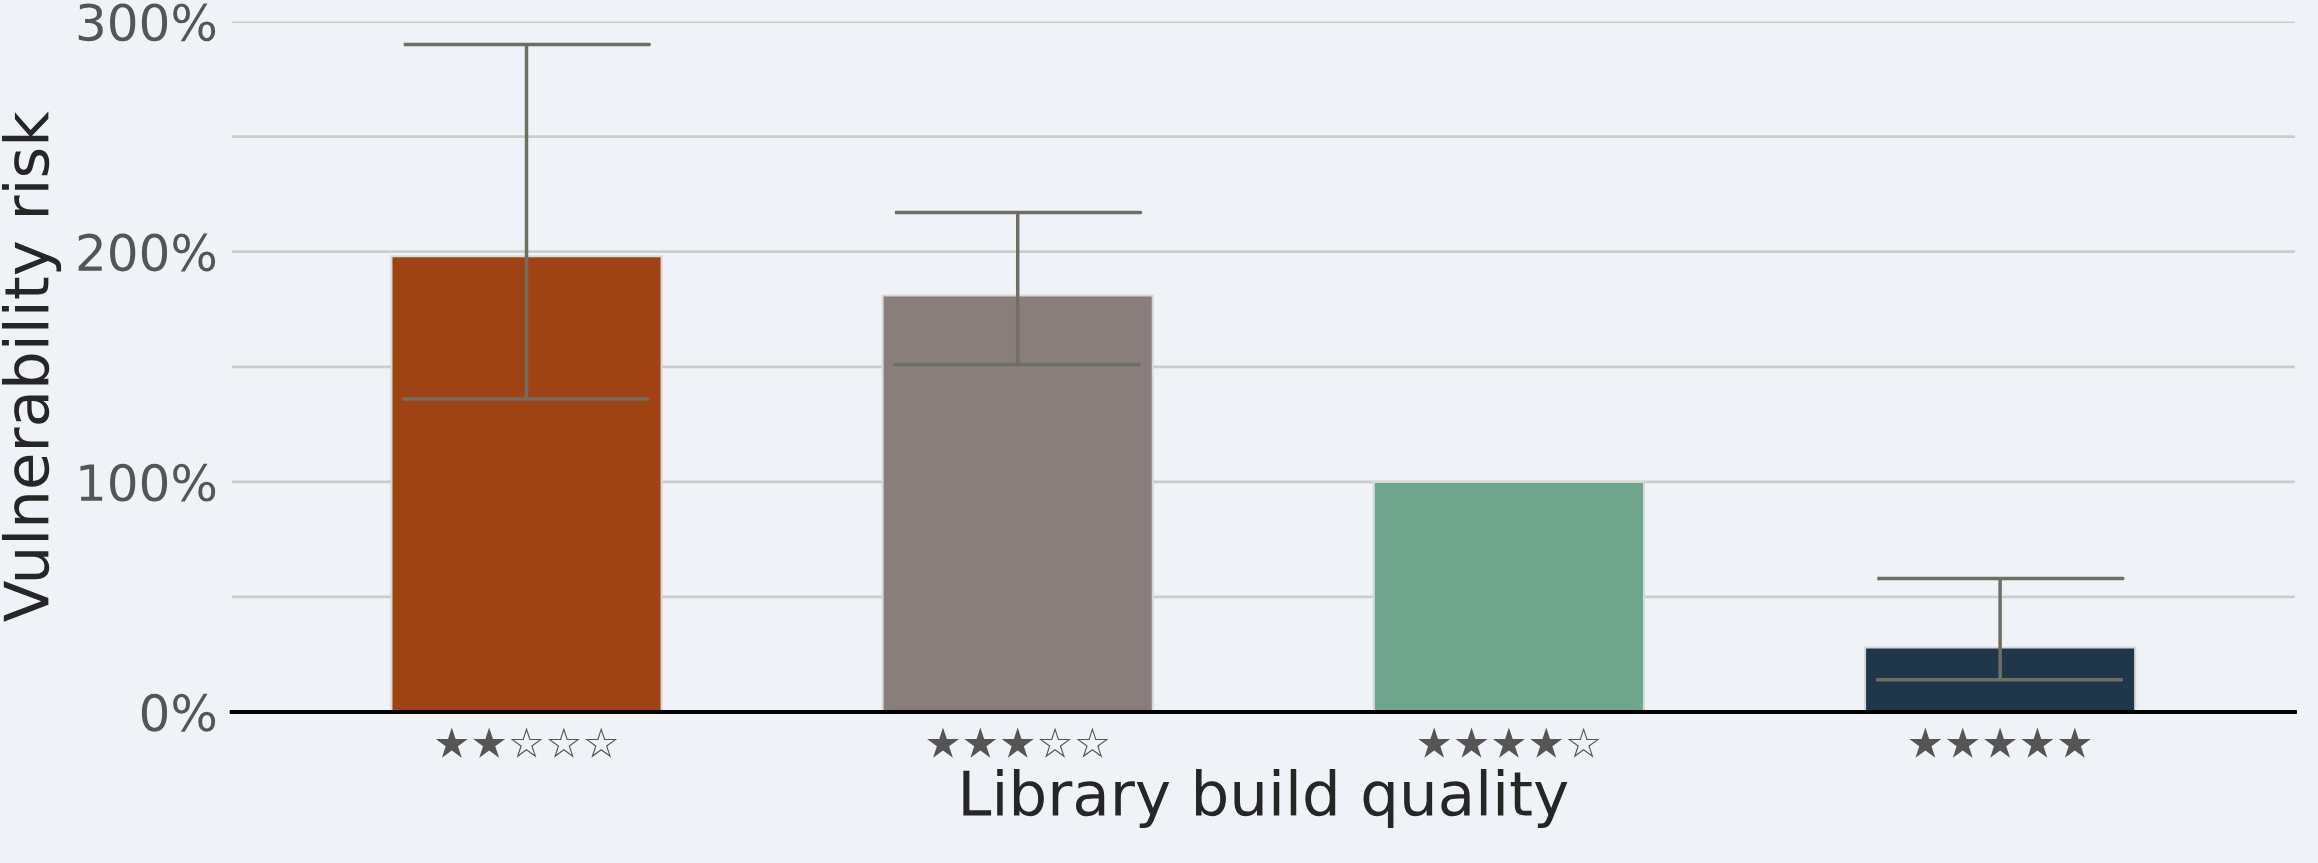 This screenshot has width=2318, height=863. Describe the element at coordinates (148, 482) in the screenshot. I see `y-tick-label: 100%` at that location.